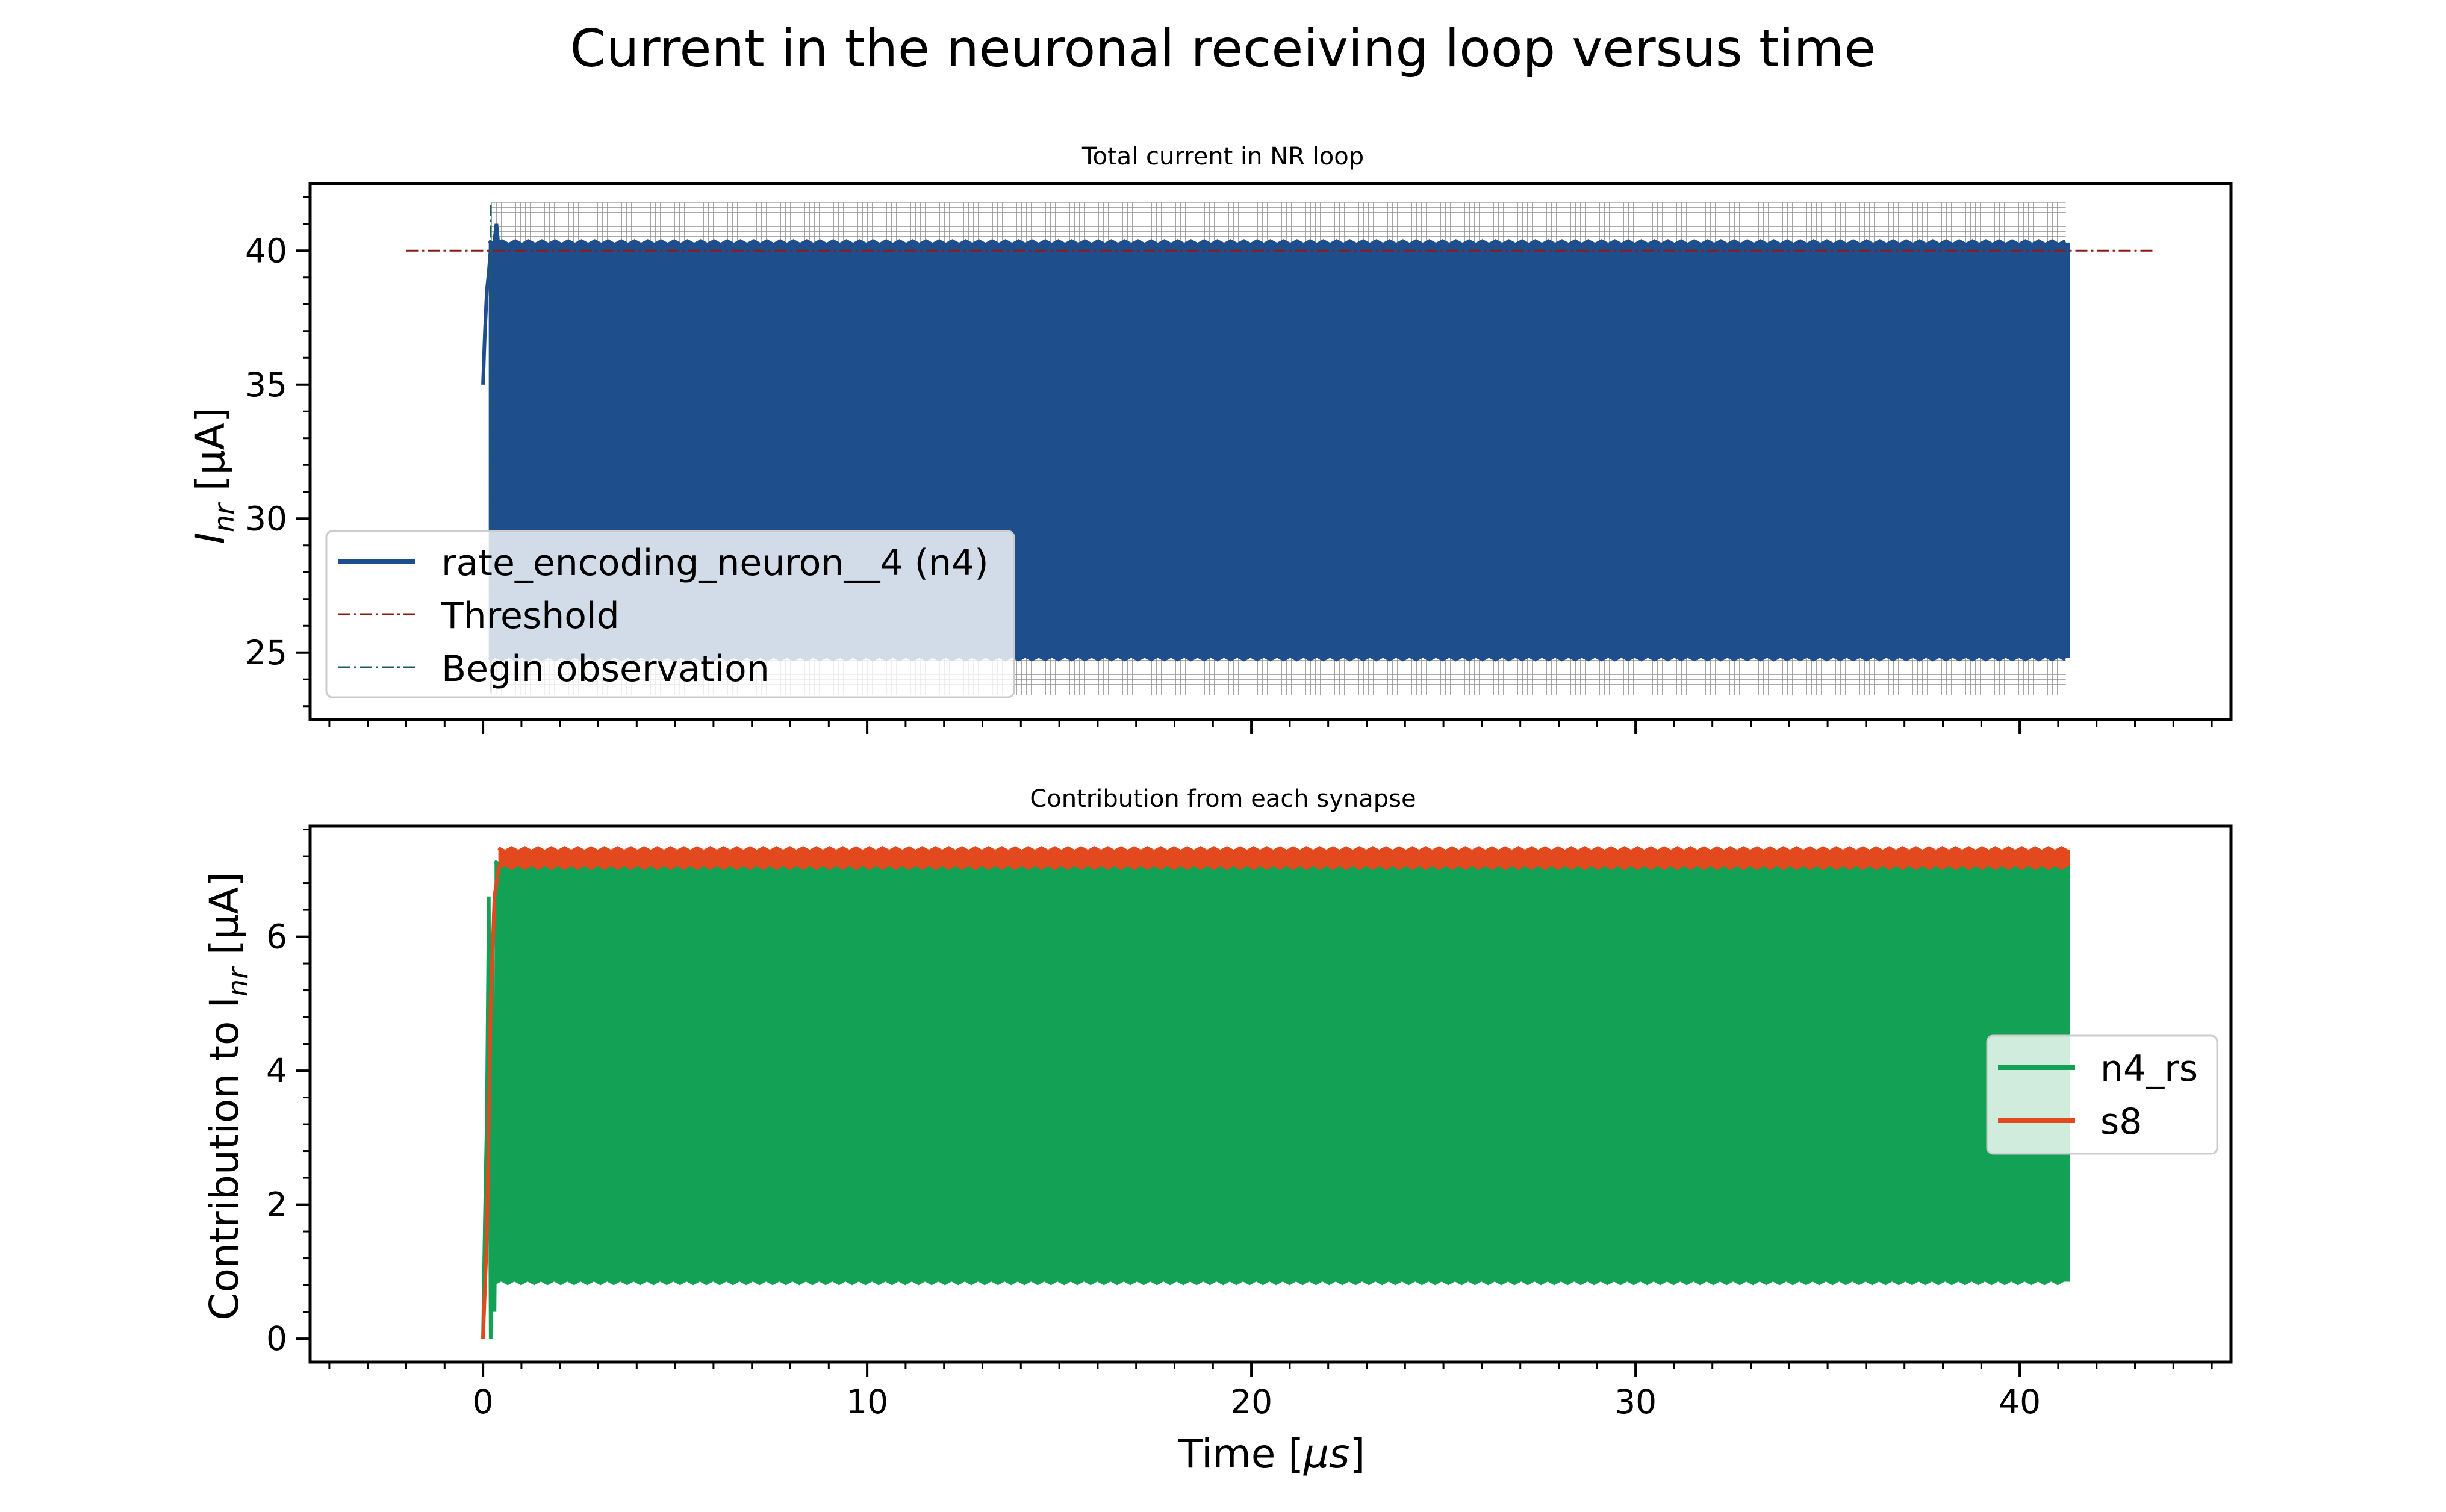 This screenshot has height=1512, width=2446. What do you see at coordinates (276, 1205) in the screenshot?
I see `y-tick-label: 2` at bounding box center [276, 1205].